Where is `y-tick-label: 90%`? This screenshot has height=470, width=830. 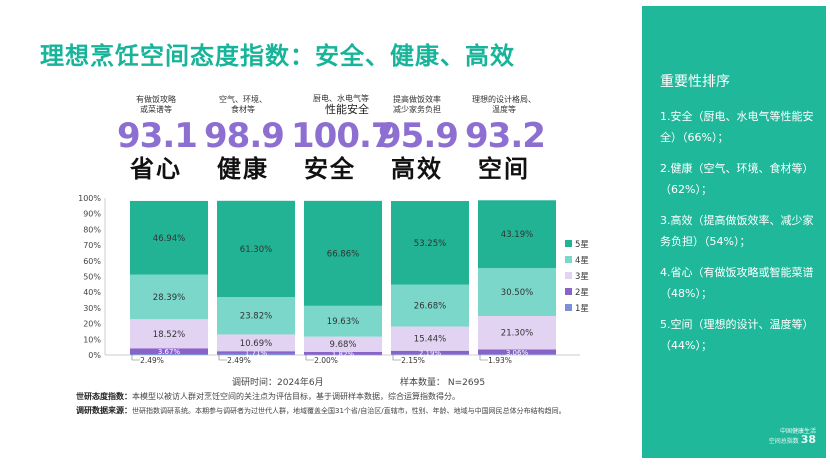 y-tick-label: 90% is located at coordinates (92, 214).